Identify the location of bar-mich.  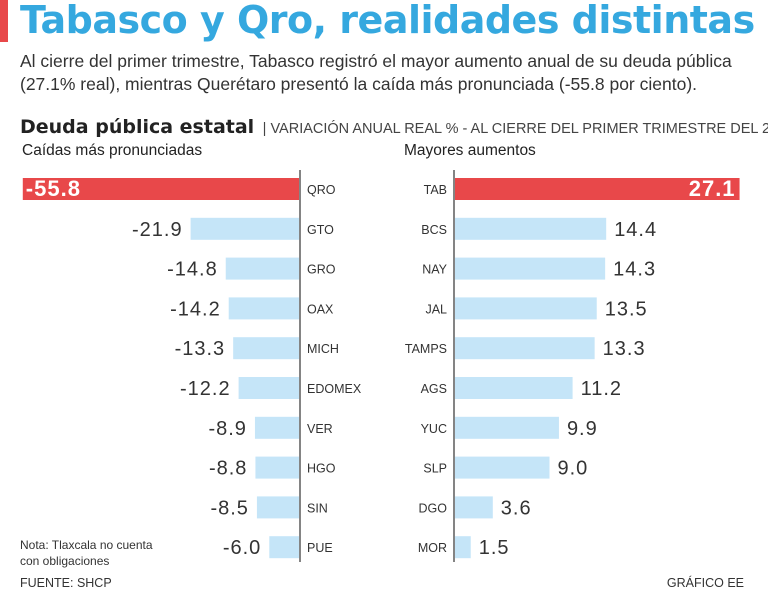
(266, 348).